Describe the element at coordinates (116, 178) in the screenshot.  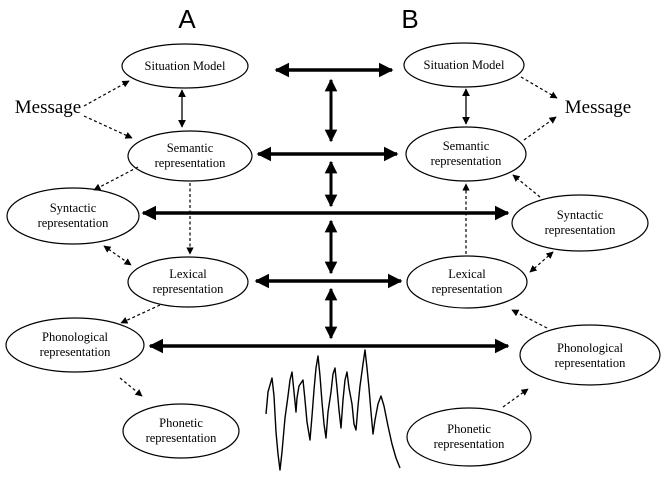
I see `dotted-arrow-semantic-to-syntactic-a` at that location.